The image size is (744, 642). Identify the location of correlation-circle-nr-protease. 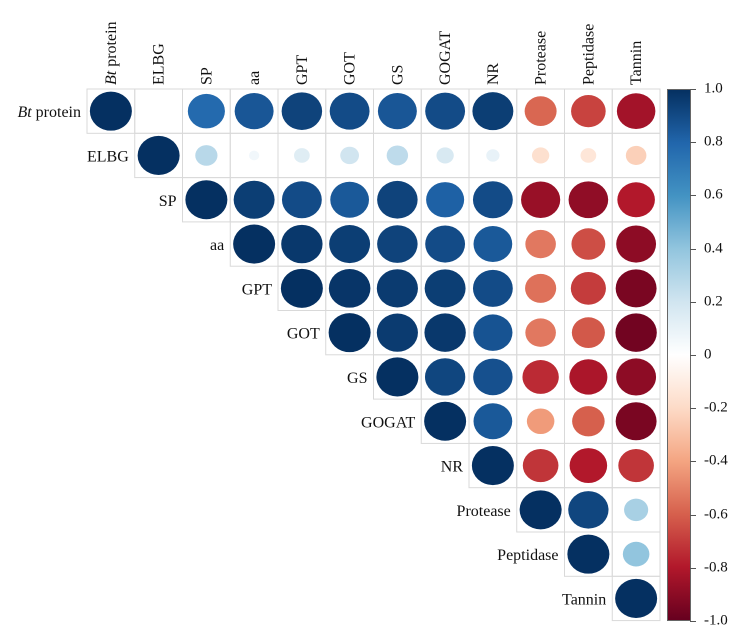
(540, 465).